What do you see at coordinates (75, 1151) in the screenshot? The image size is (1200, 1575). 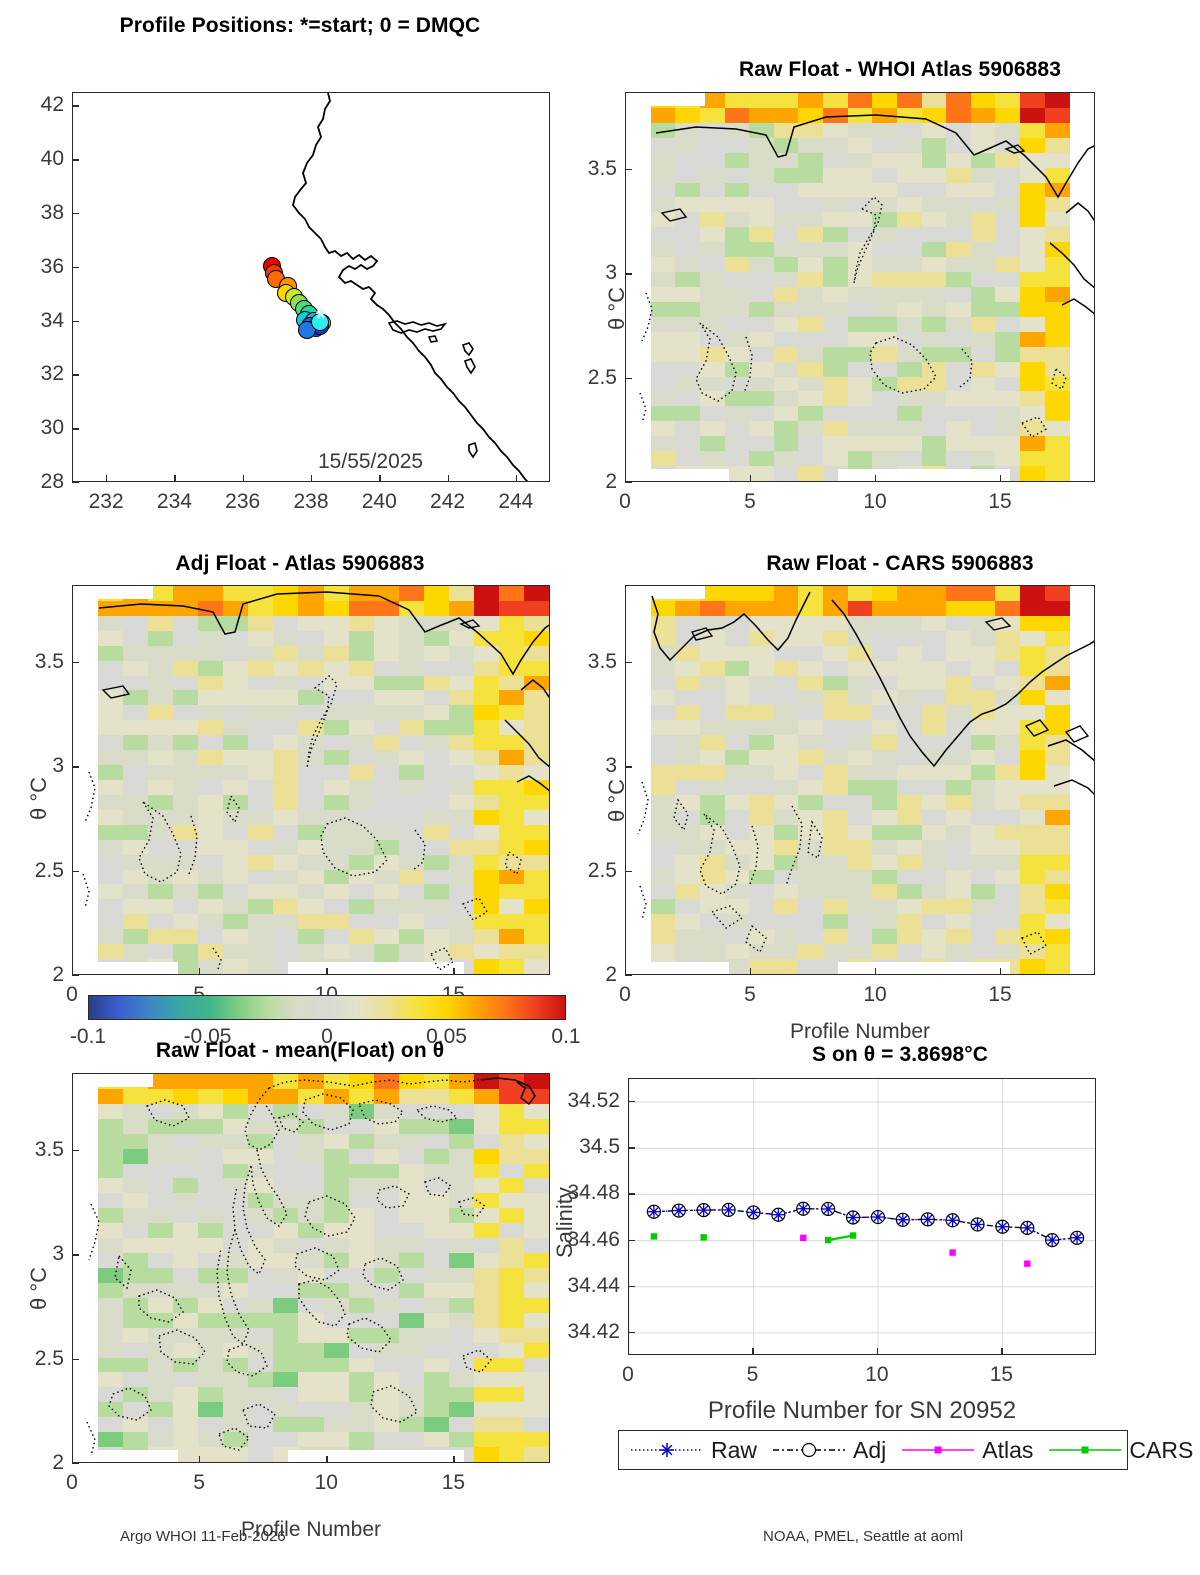 I see `raw-mean-ytickmark` at bounding box center [75, 1151].